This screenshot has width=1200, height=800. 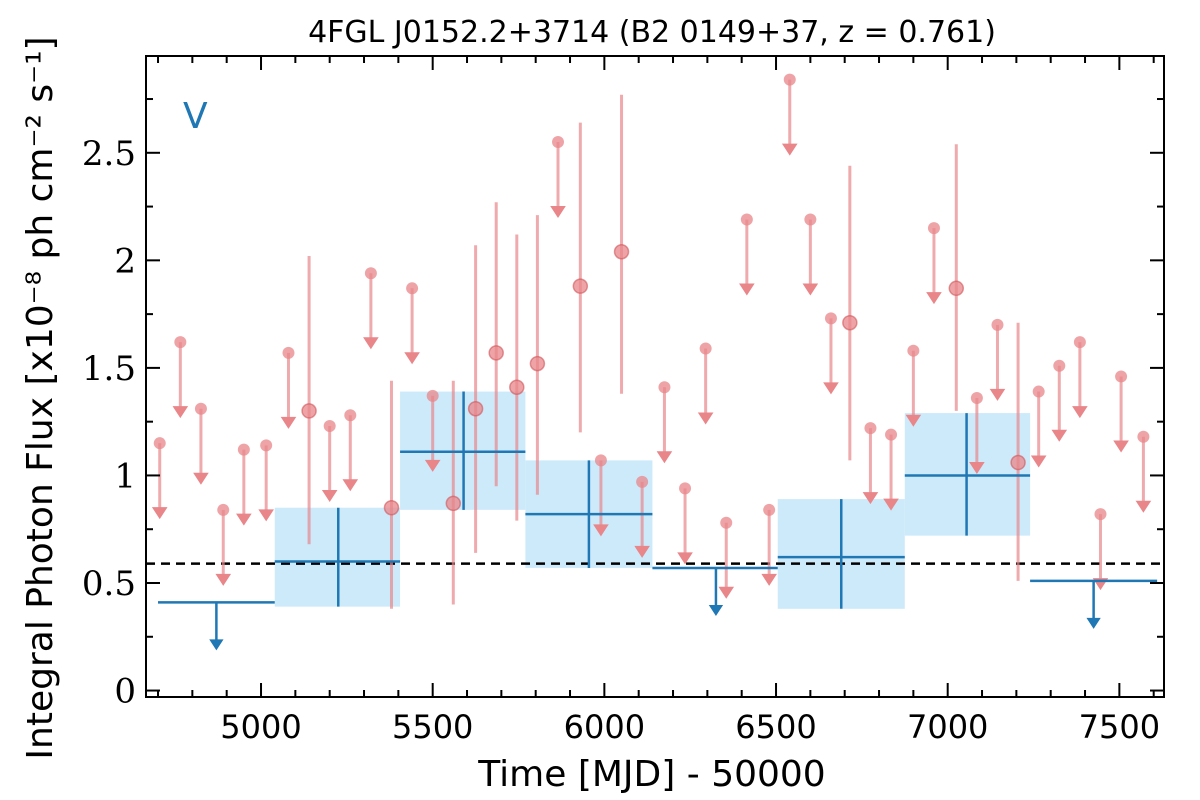 What do you see at coordinates (125, 692) in the screenshot?
I see `y-tick-label: 0` at bounding box center [125, 692].